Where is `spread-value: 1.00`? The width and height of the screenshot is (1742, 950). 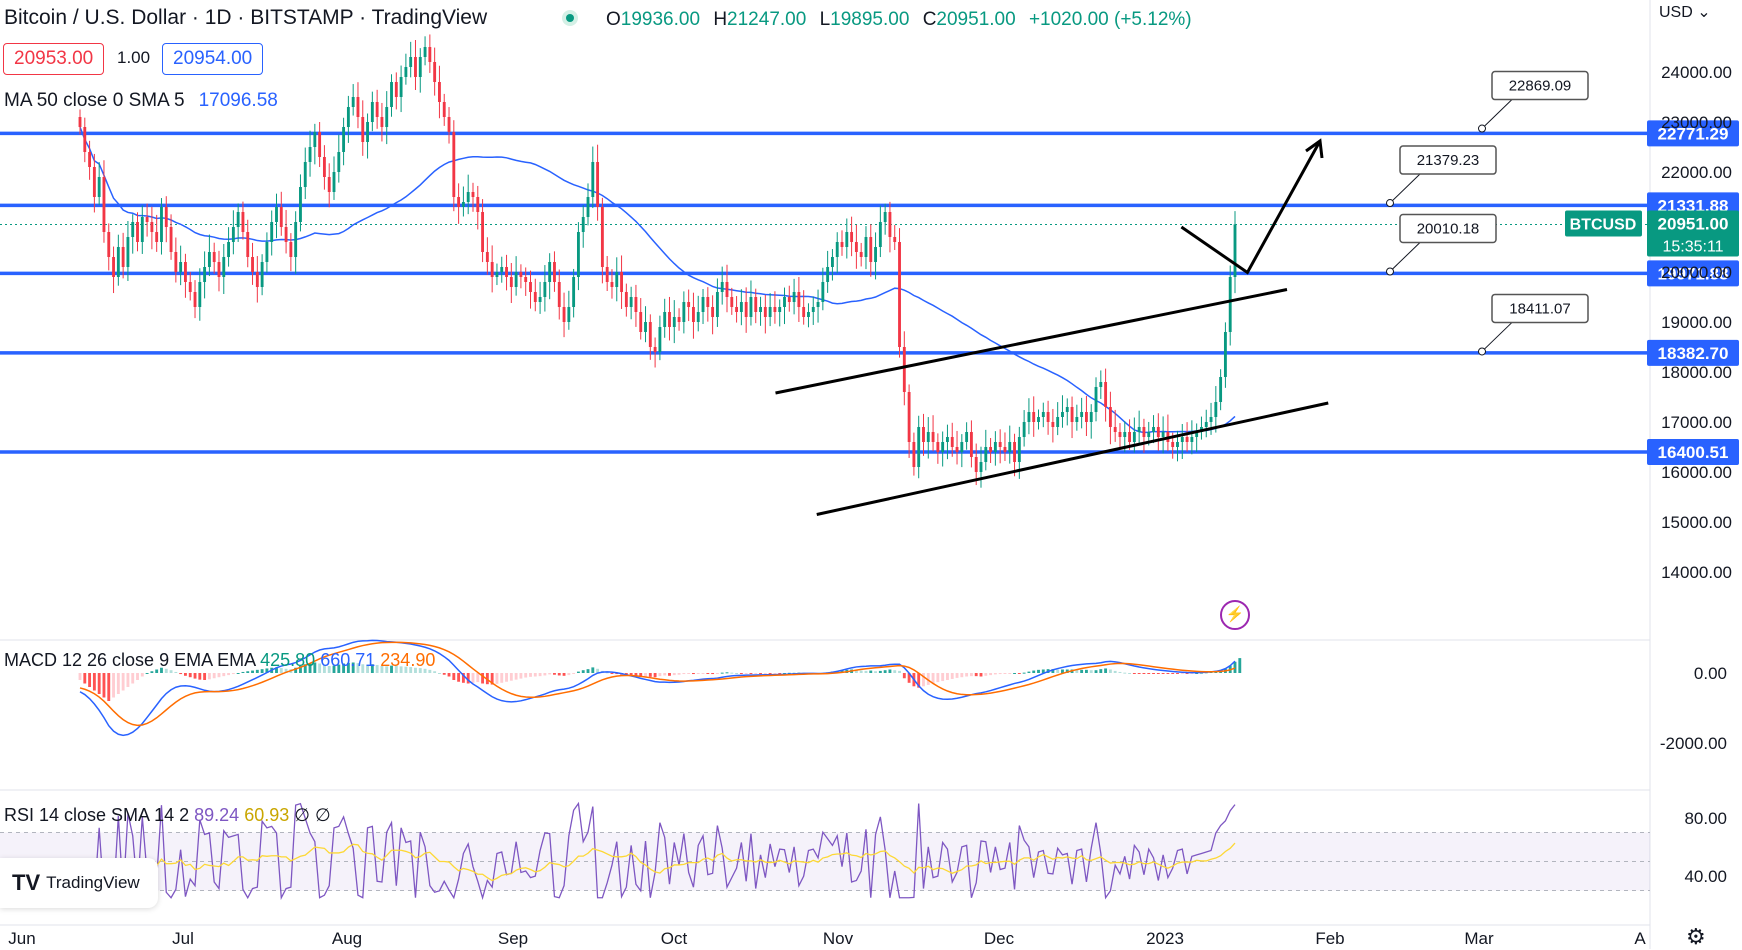 spread-value: 1.00 is located at coordinates (134, 57).